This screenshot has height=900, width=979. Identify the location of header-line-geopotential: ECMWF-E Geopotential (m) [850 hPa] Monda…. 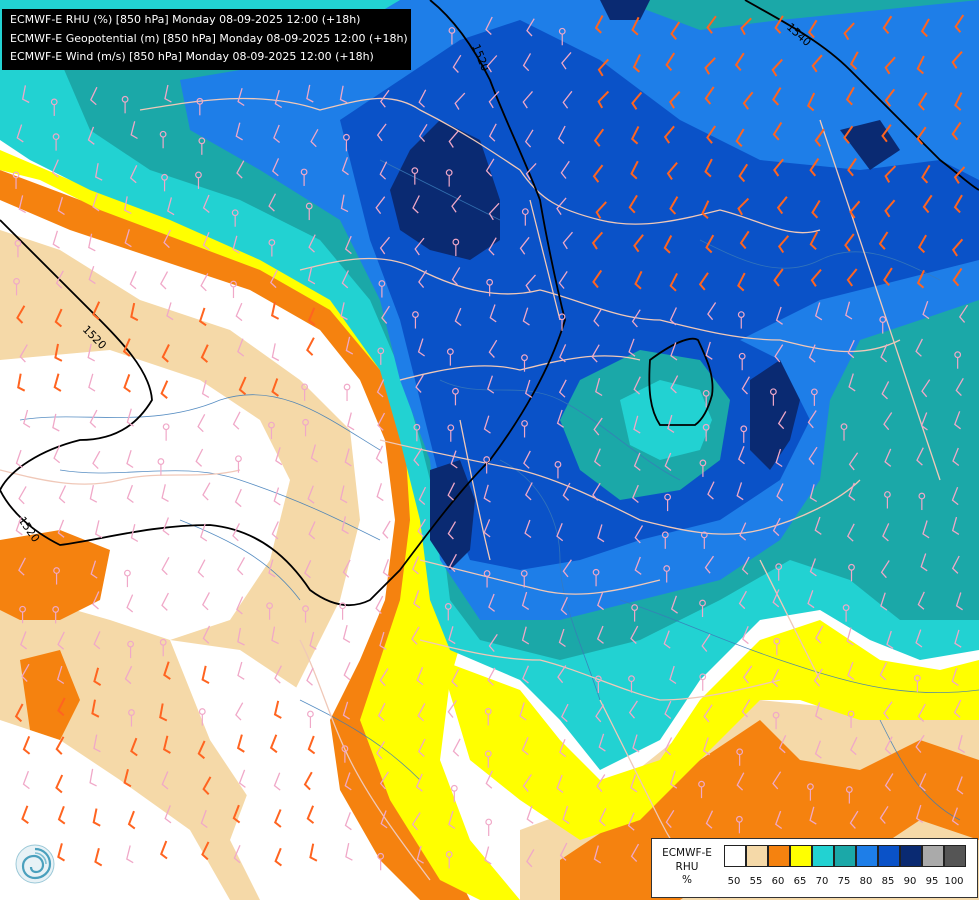
(209, 38).